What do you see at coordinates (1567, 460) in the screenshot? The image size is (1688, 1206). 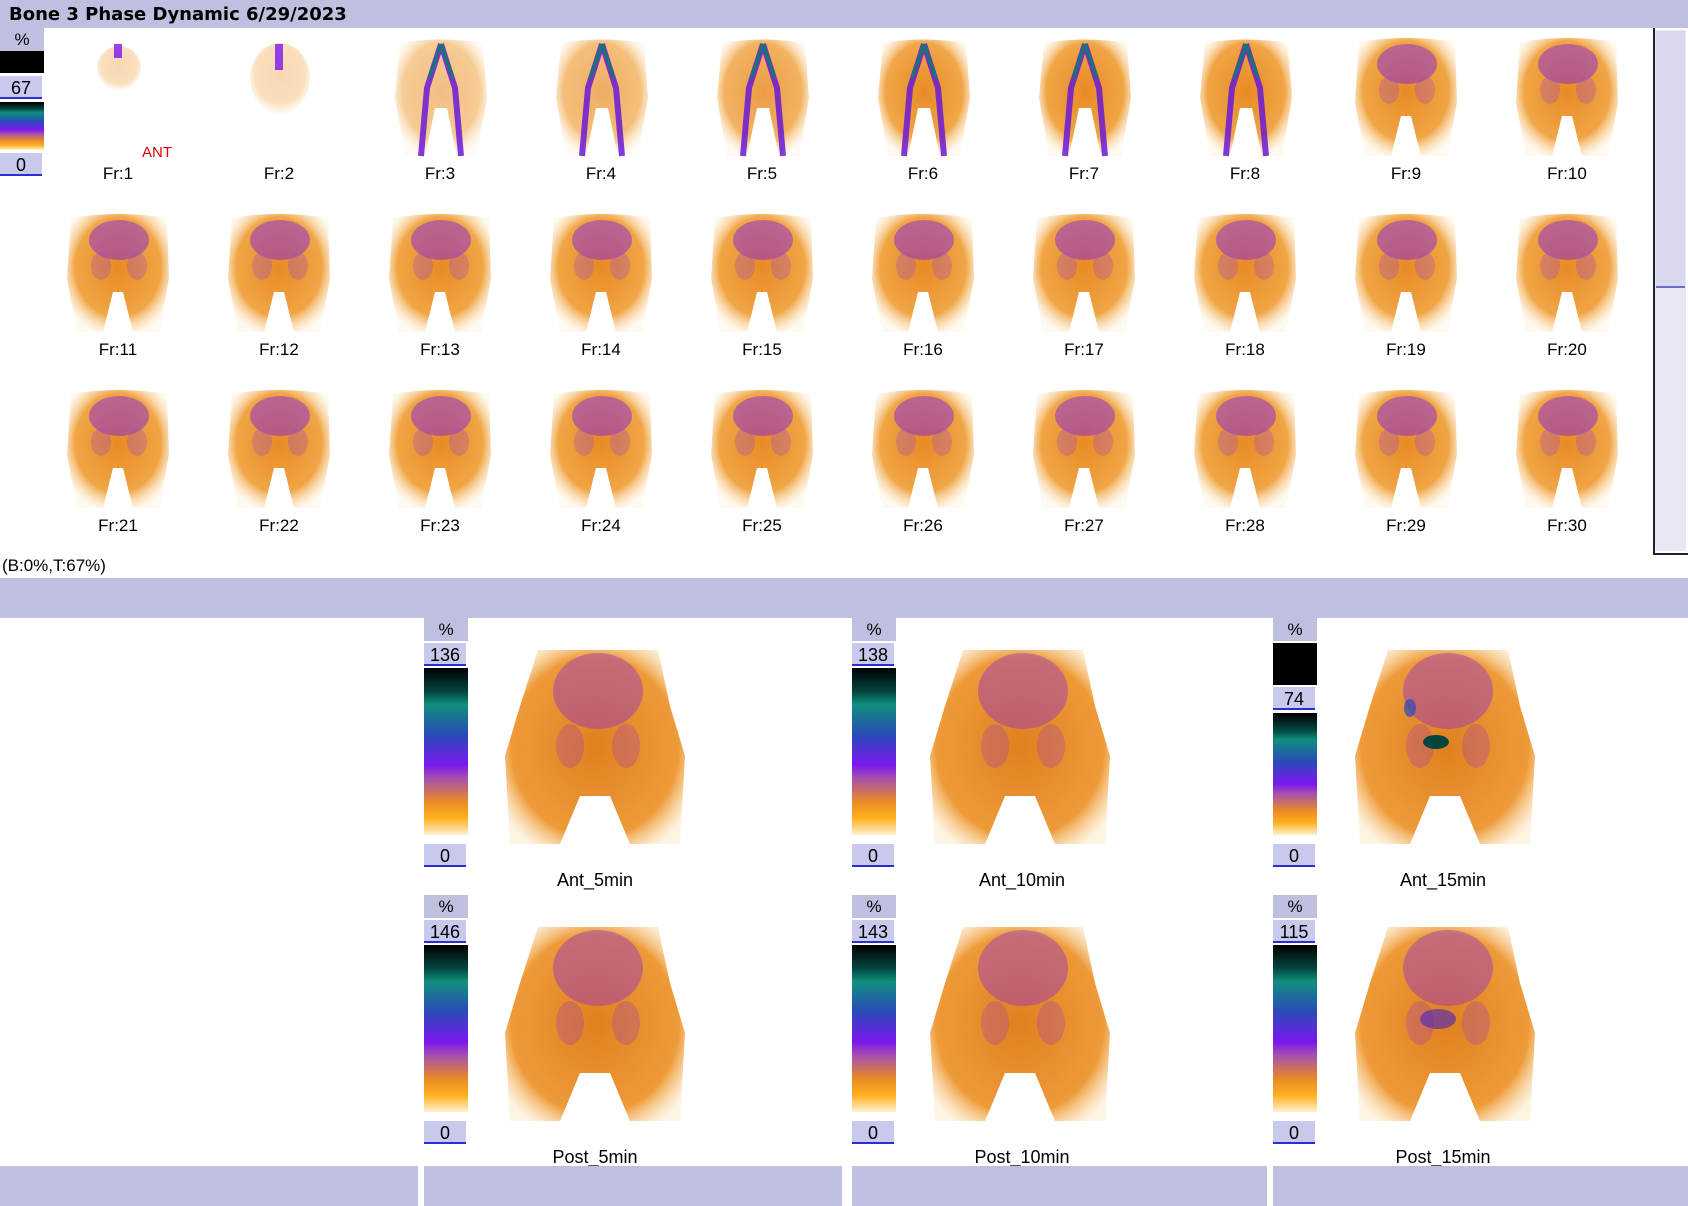 I see `dynamic-frame: Fr:30` at bounding box center [1567, 460].